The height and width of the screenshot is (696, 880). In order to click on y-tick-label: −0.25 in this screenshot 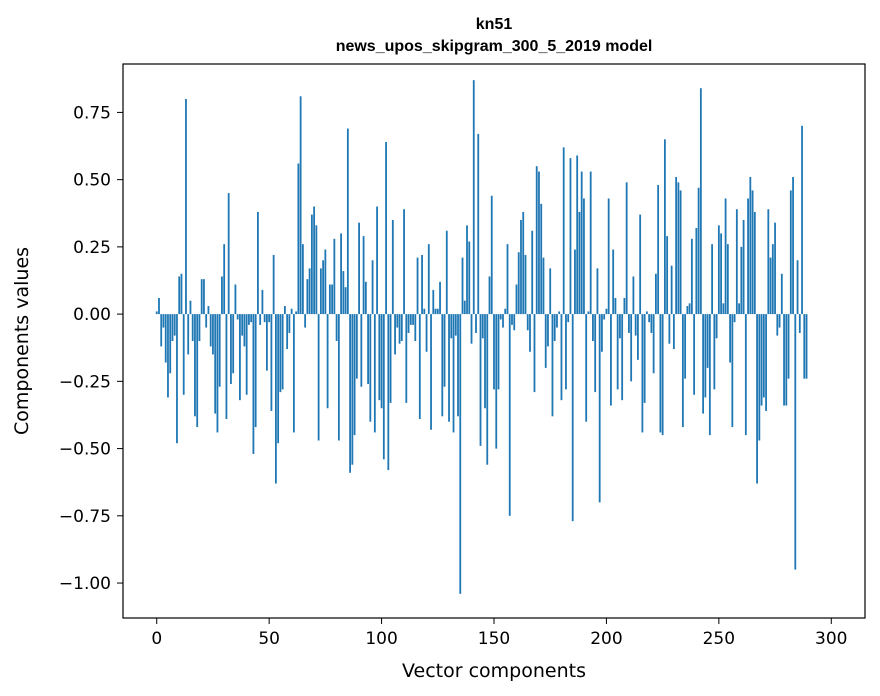, I will do `click(85, 382)`.